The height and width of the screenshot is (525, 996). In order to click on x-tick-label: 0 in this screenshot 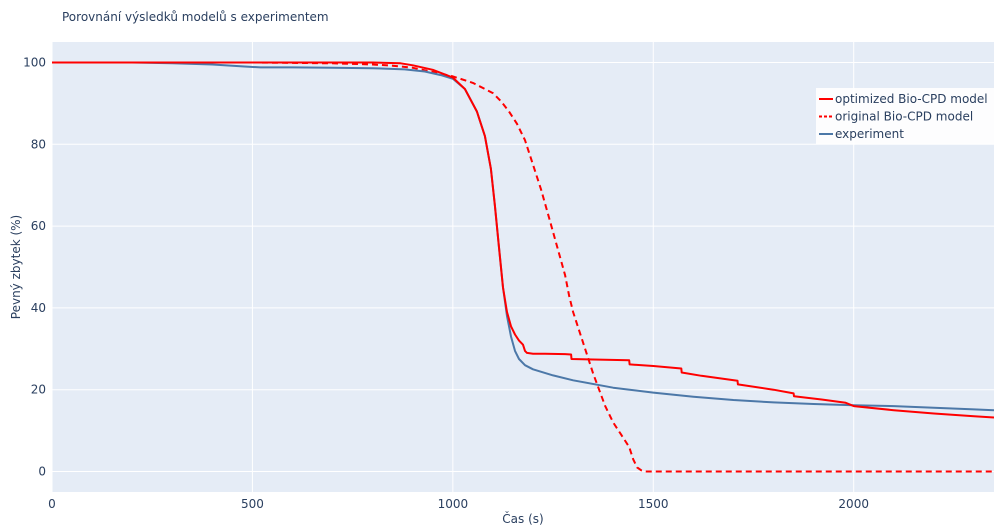, I will do `click(52, 504)`.